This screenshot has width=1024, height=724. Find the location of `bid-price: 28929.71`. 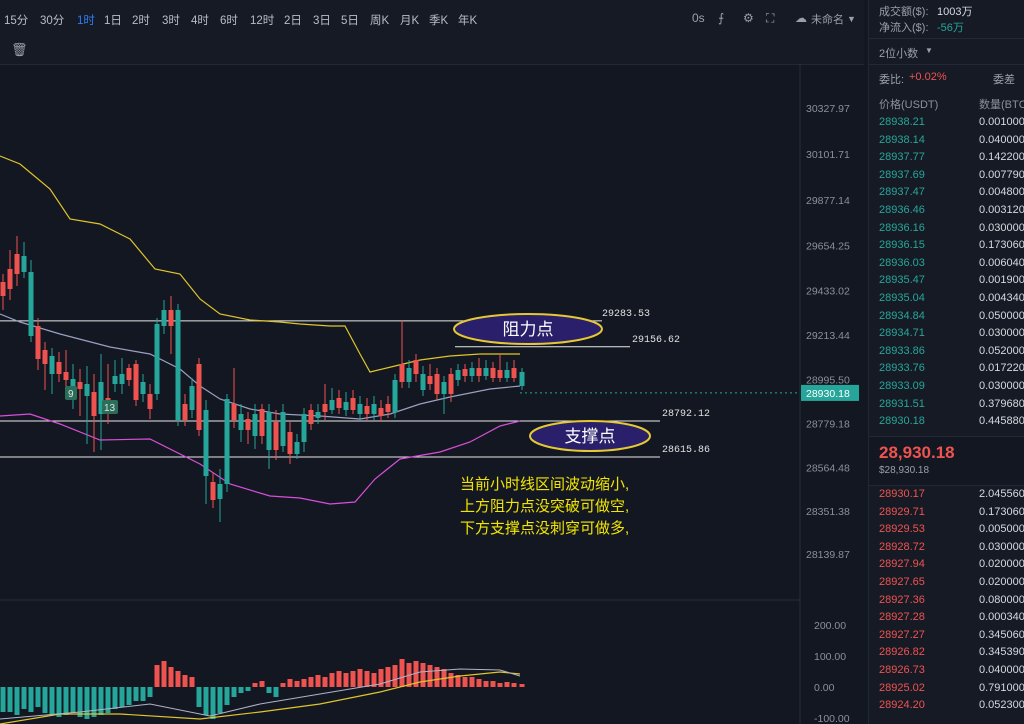

bid-price: 28929.71 is located at coordinates (902, 511).